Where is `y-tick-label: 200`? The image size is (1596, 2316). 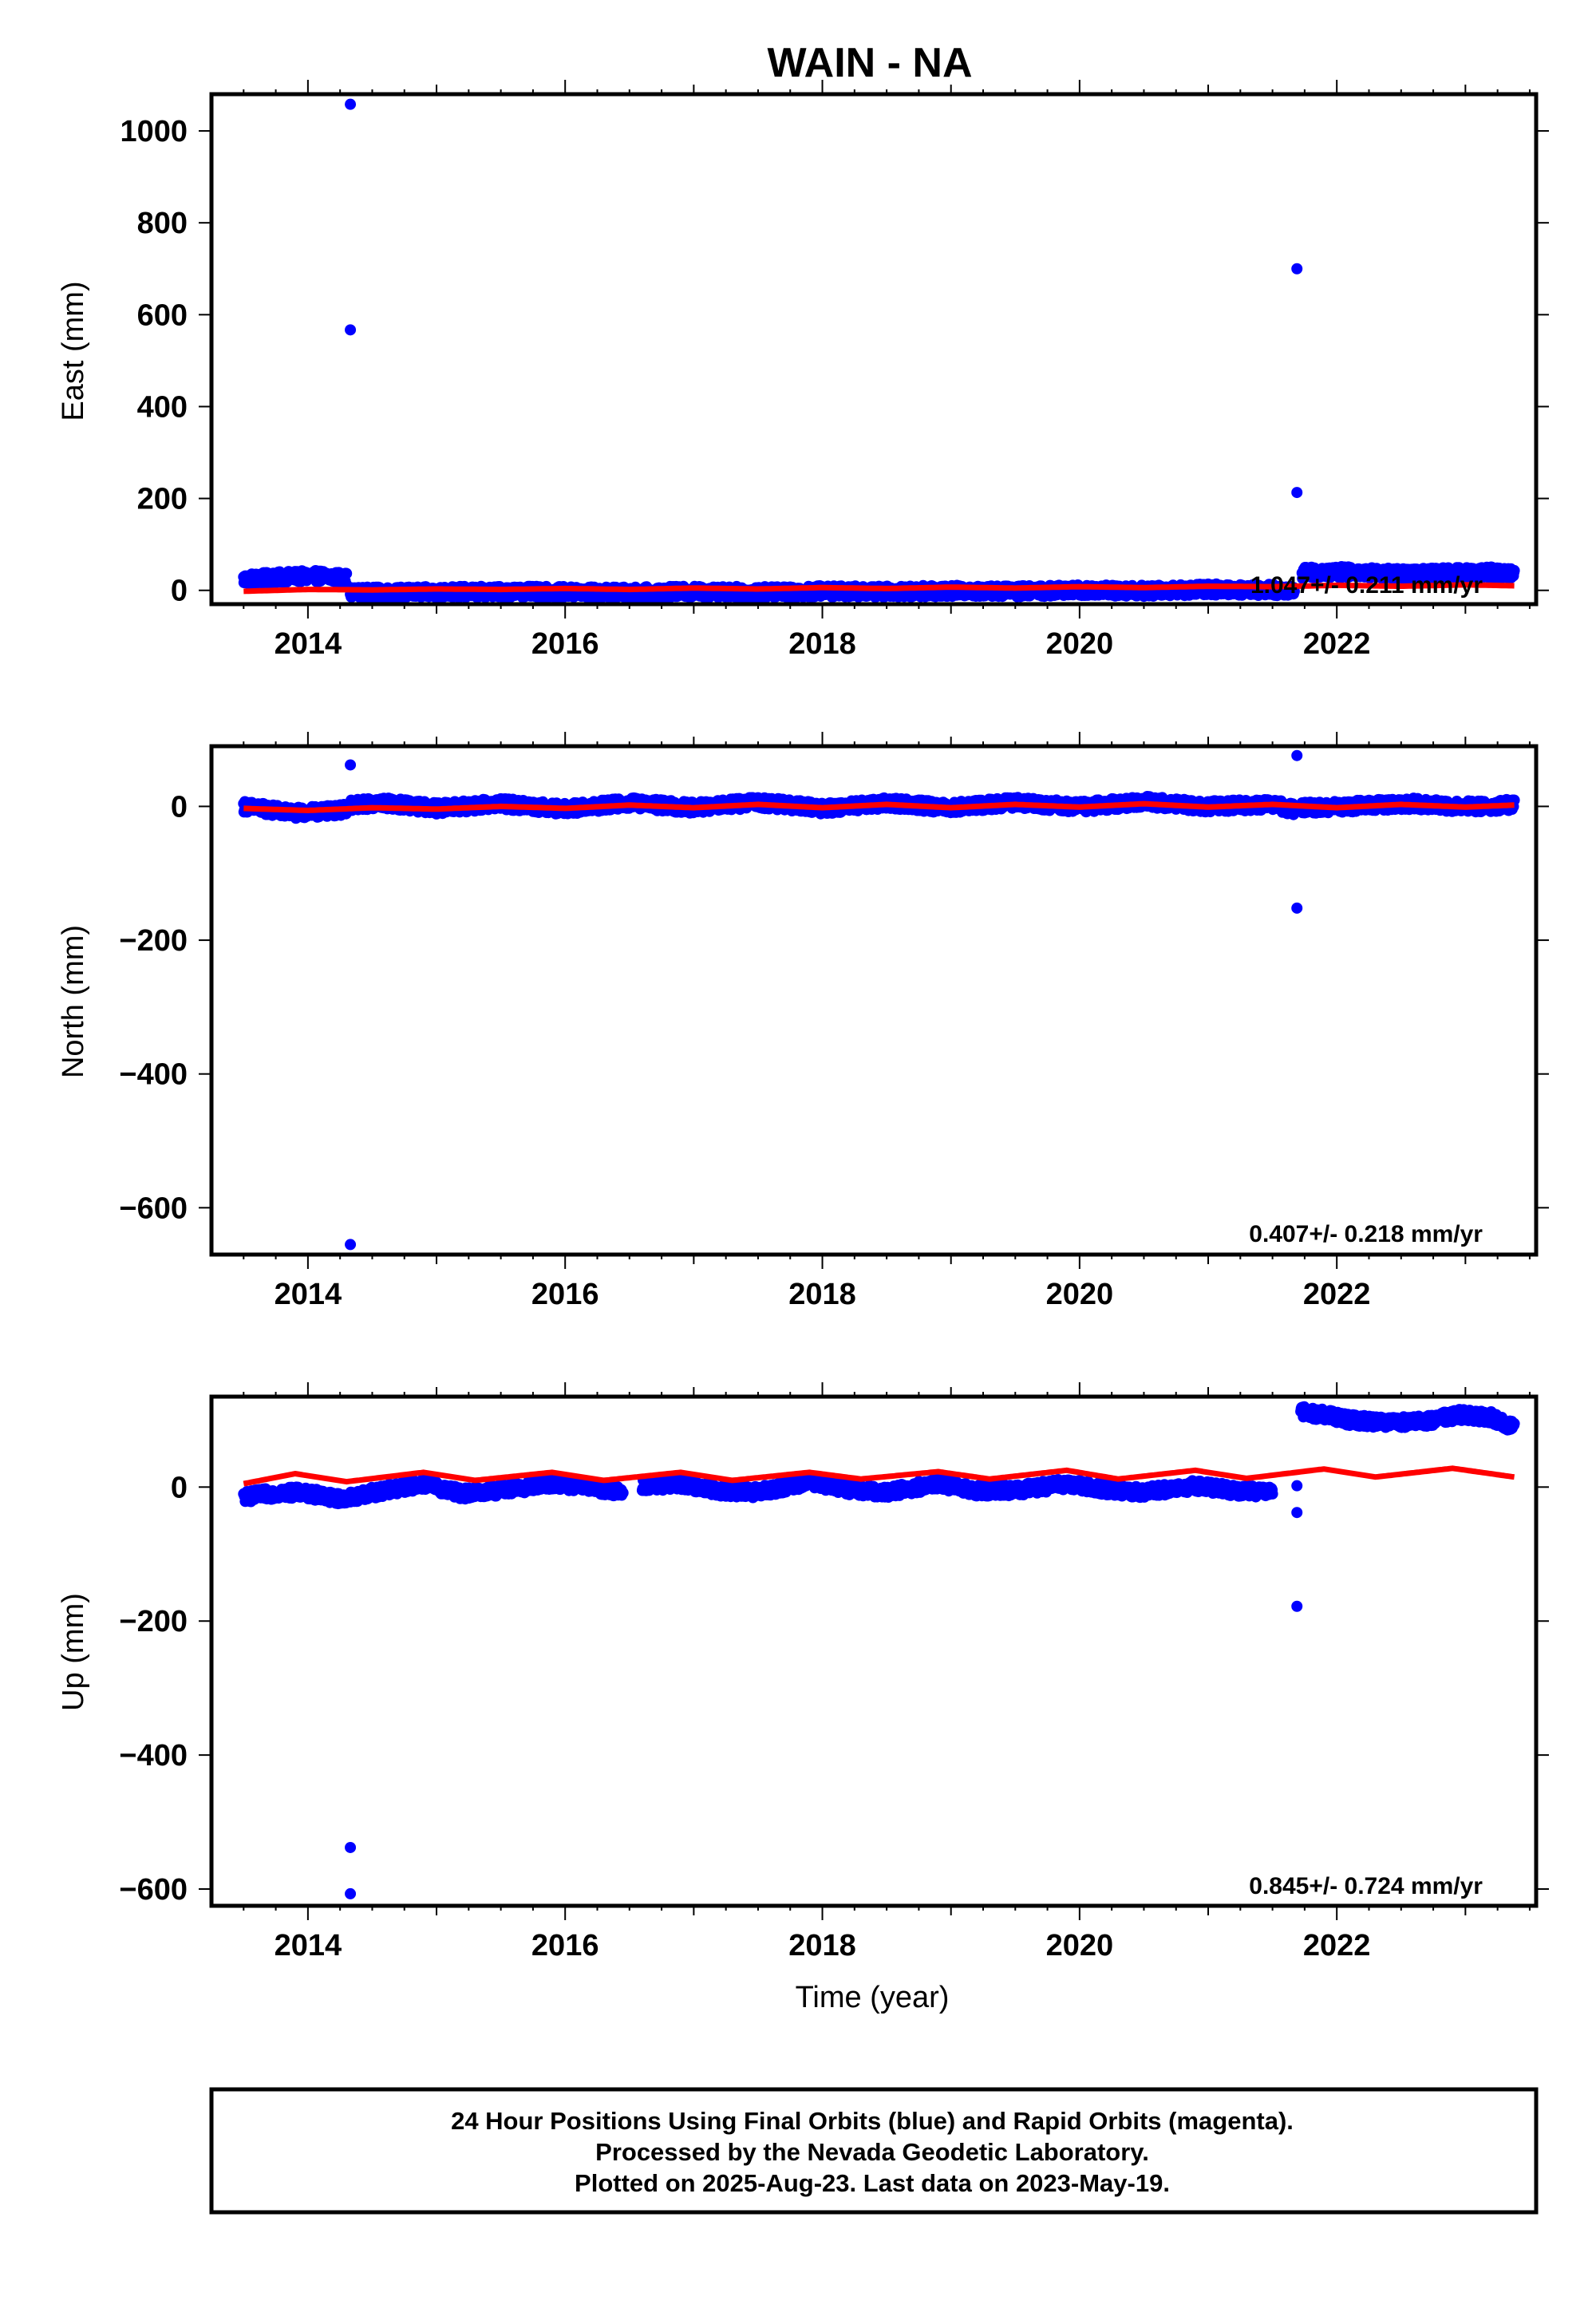 y-tick-label: 200 is located at coordinates (162, 499).